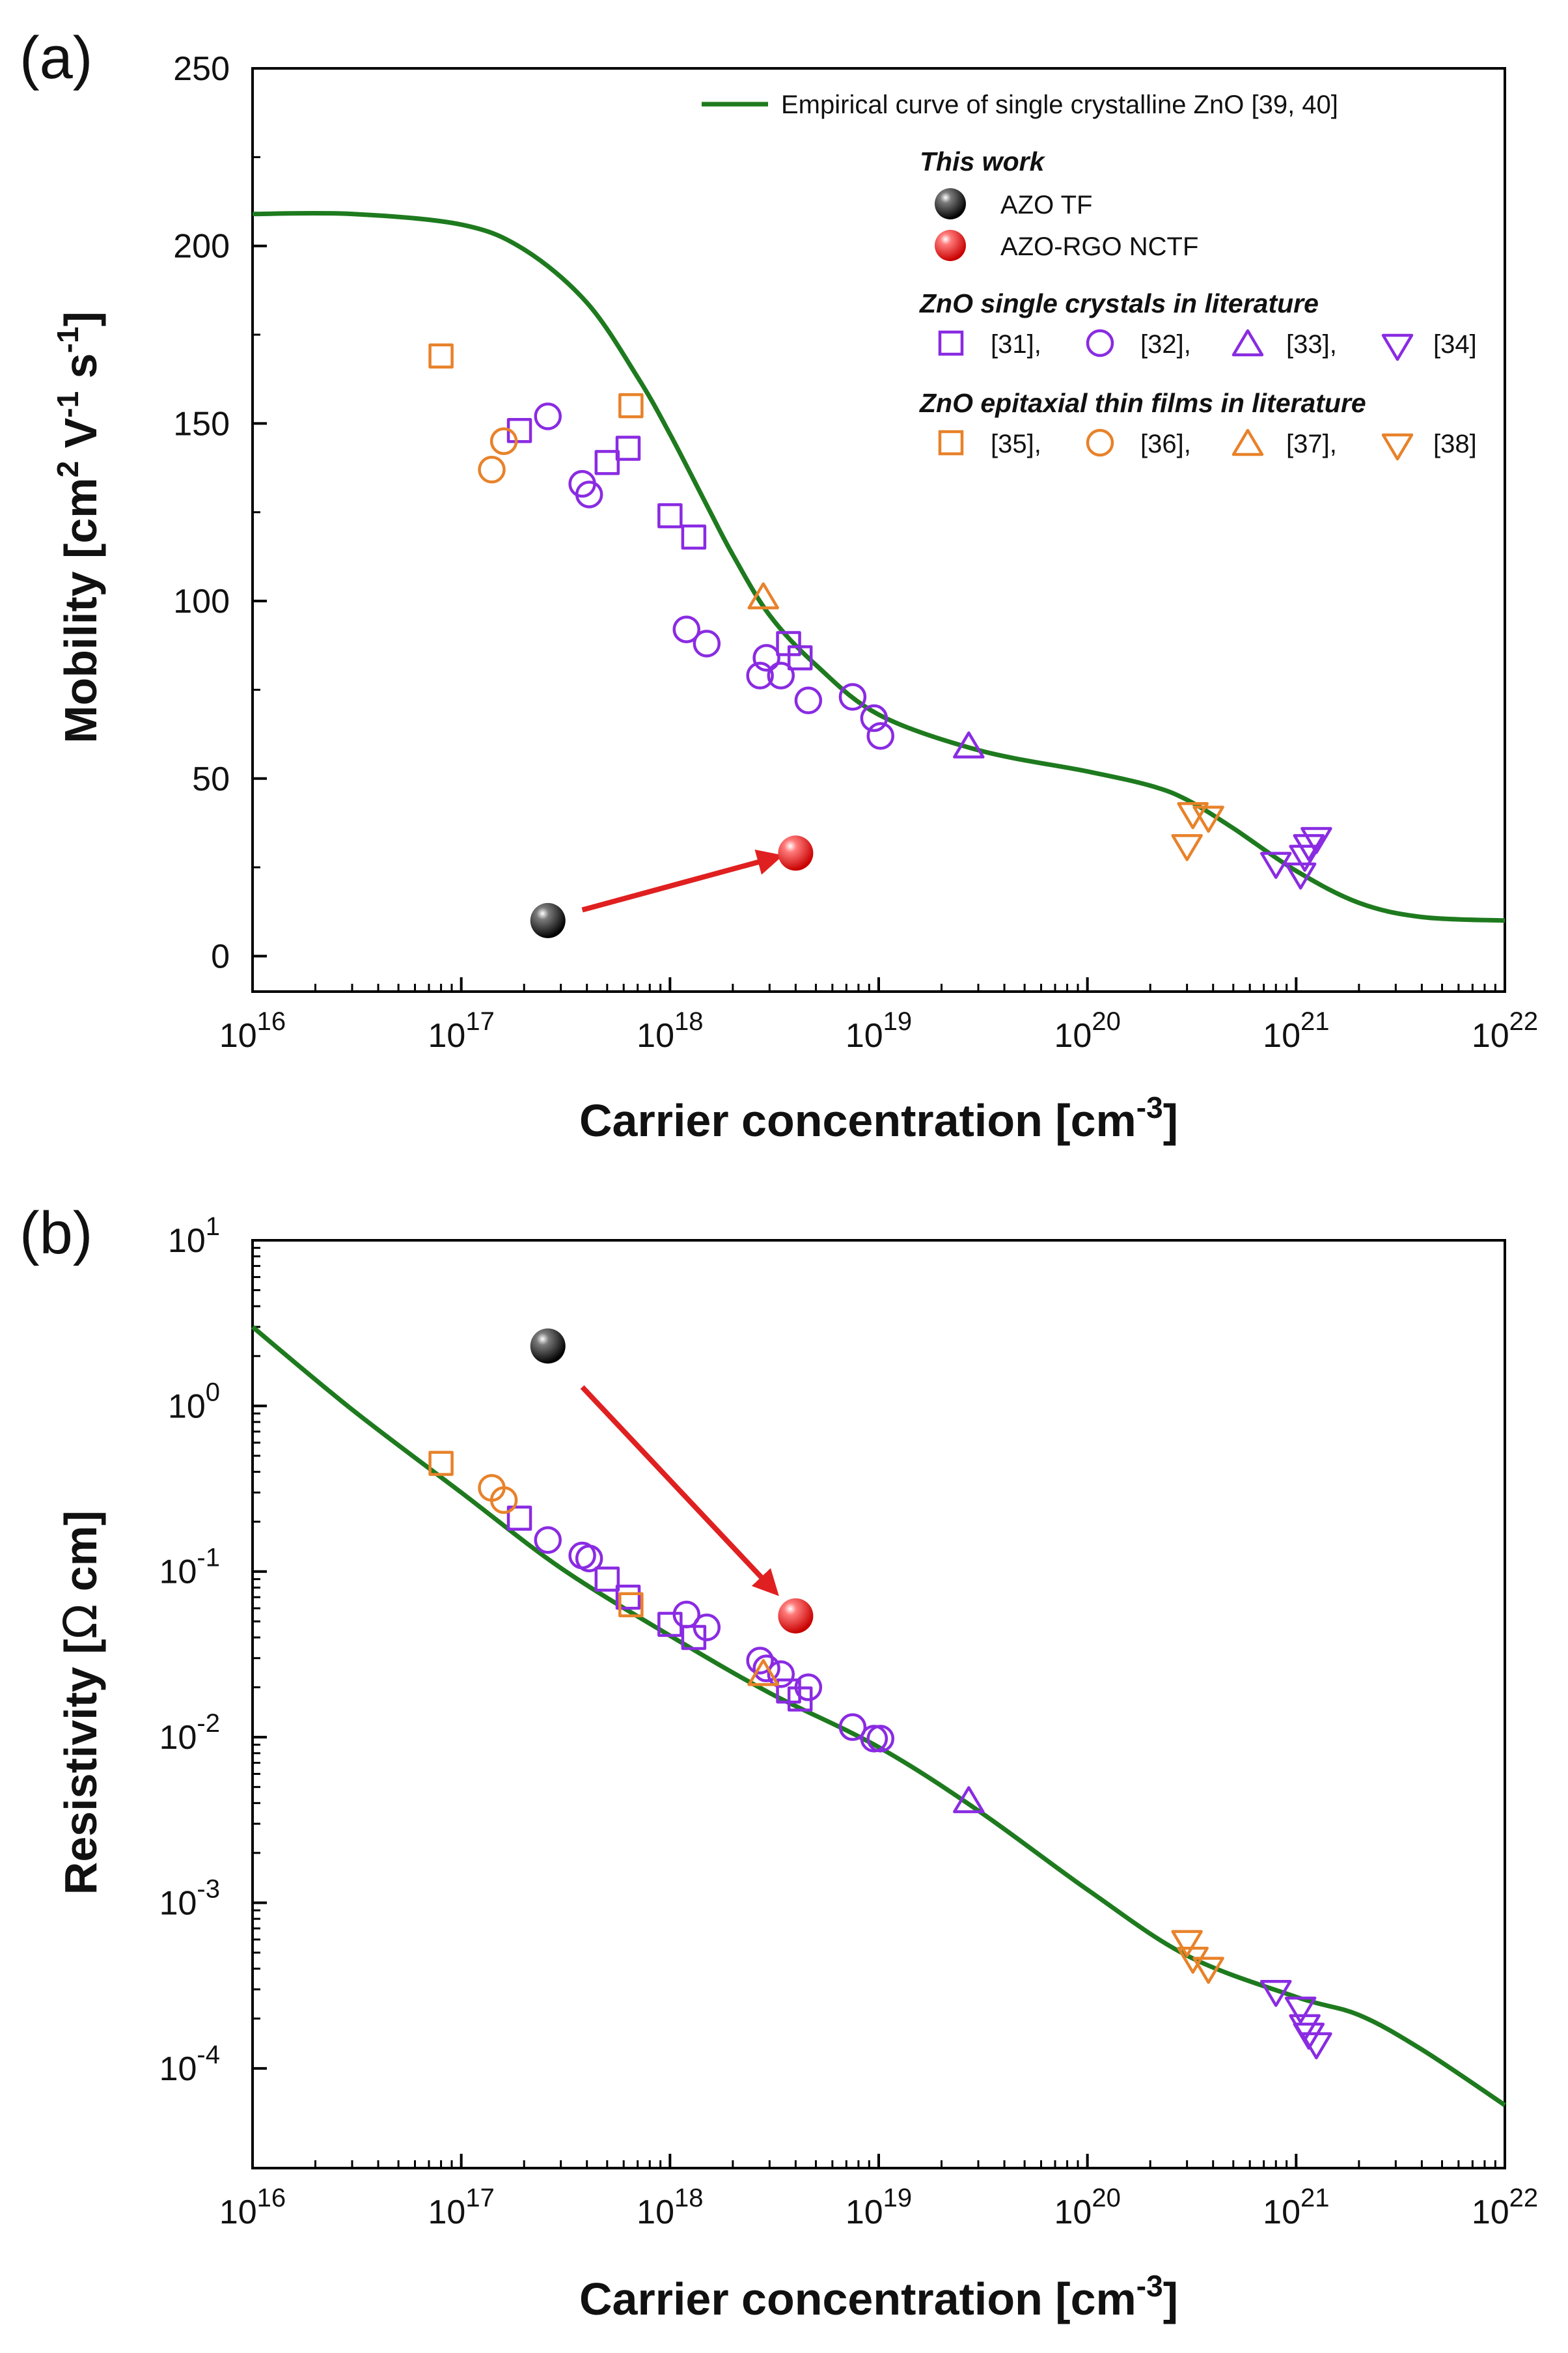  Describe the element at coordinates (950, 245) in the screenshot. I see `legend-azo-rgo-marker` at that location.